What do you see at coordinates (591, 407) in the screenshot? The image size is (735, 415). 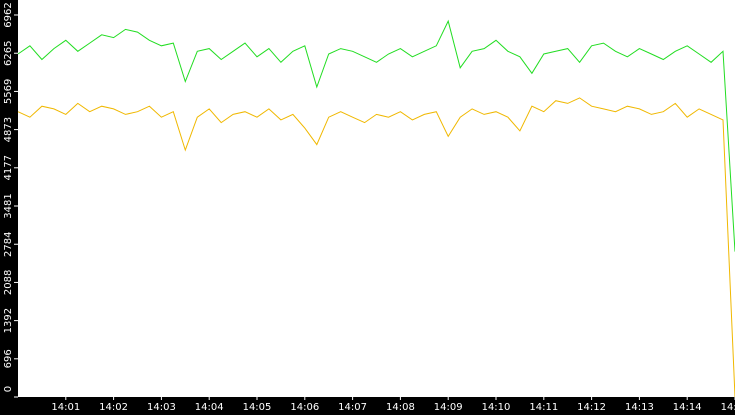 I see `x-tick-label: 14:12` at bounding box center [591, 407].